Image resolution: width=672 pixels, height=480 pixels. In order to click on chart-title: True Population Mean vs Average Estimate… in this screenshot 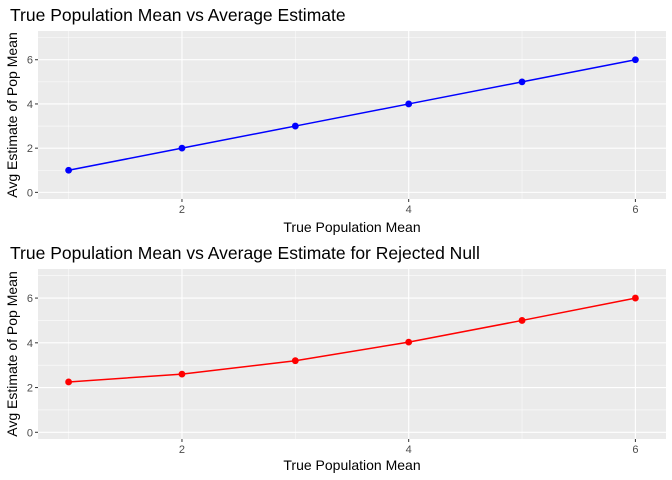, I will do `click(245, 253)`.